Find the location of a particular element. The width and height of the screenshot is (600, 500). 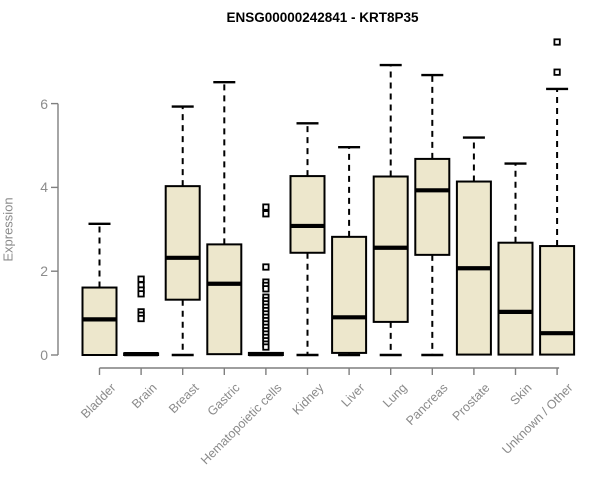

y-axis-title: Expression is located at coordinates (8, 229).